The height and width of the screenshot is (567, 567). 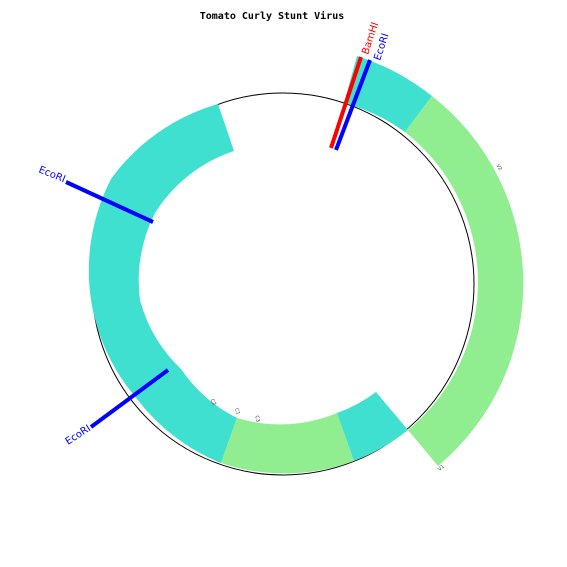 I want to click on site-line-ecori-top, so click(x=353, y=105).